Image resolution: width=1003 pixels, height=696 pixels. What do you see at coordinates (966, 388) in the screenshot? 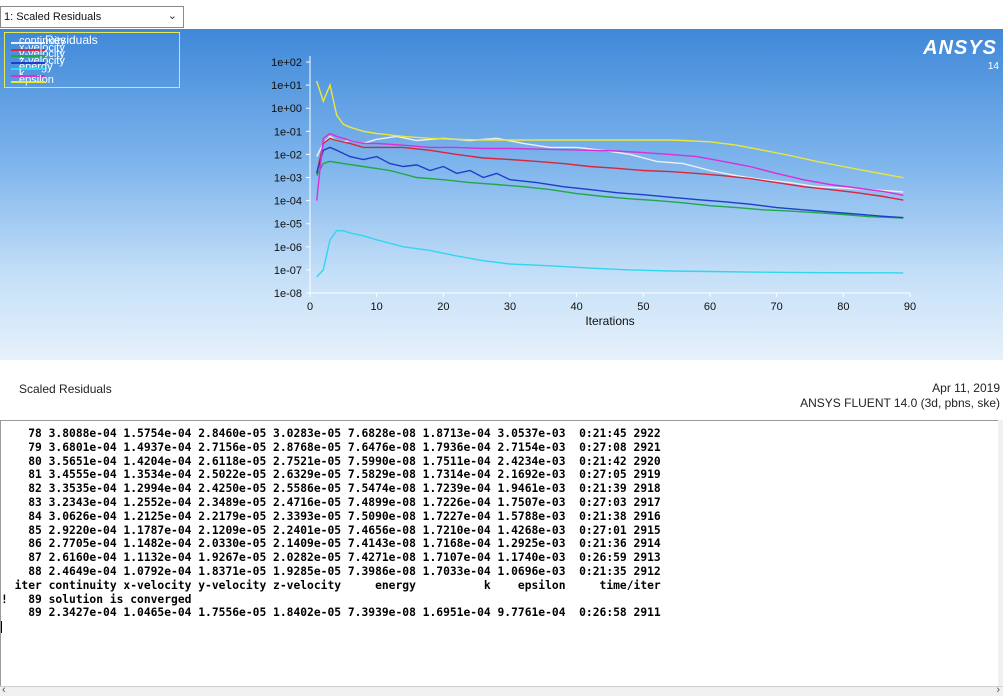
I see `caption-date: Apr 11, 2019` at bounding box center [966, 388].